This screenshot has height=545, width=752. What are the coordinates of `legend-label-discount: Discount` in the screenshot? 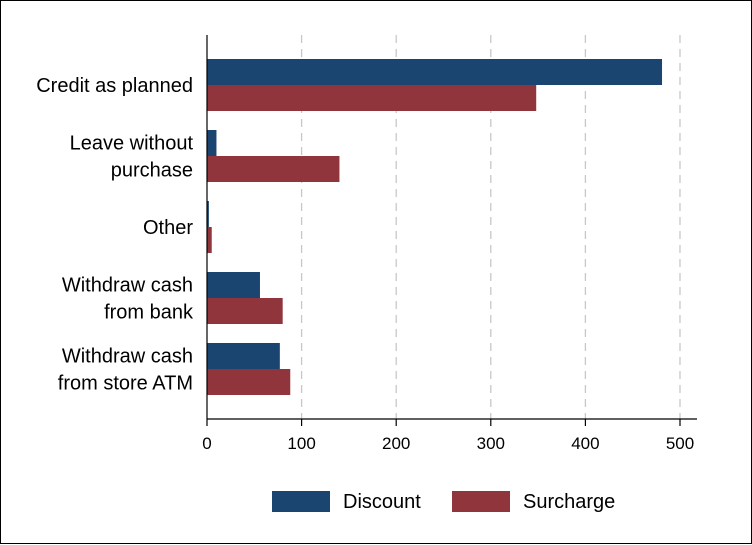 It's located at (382, 502).